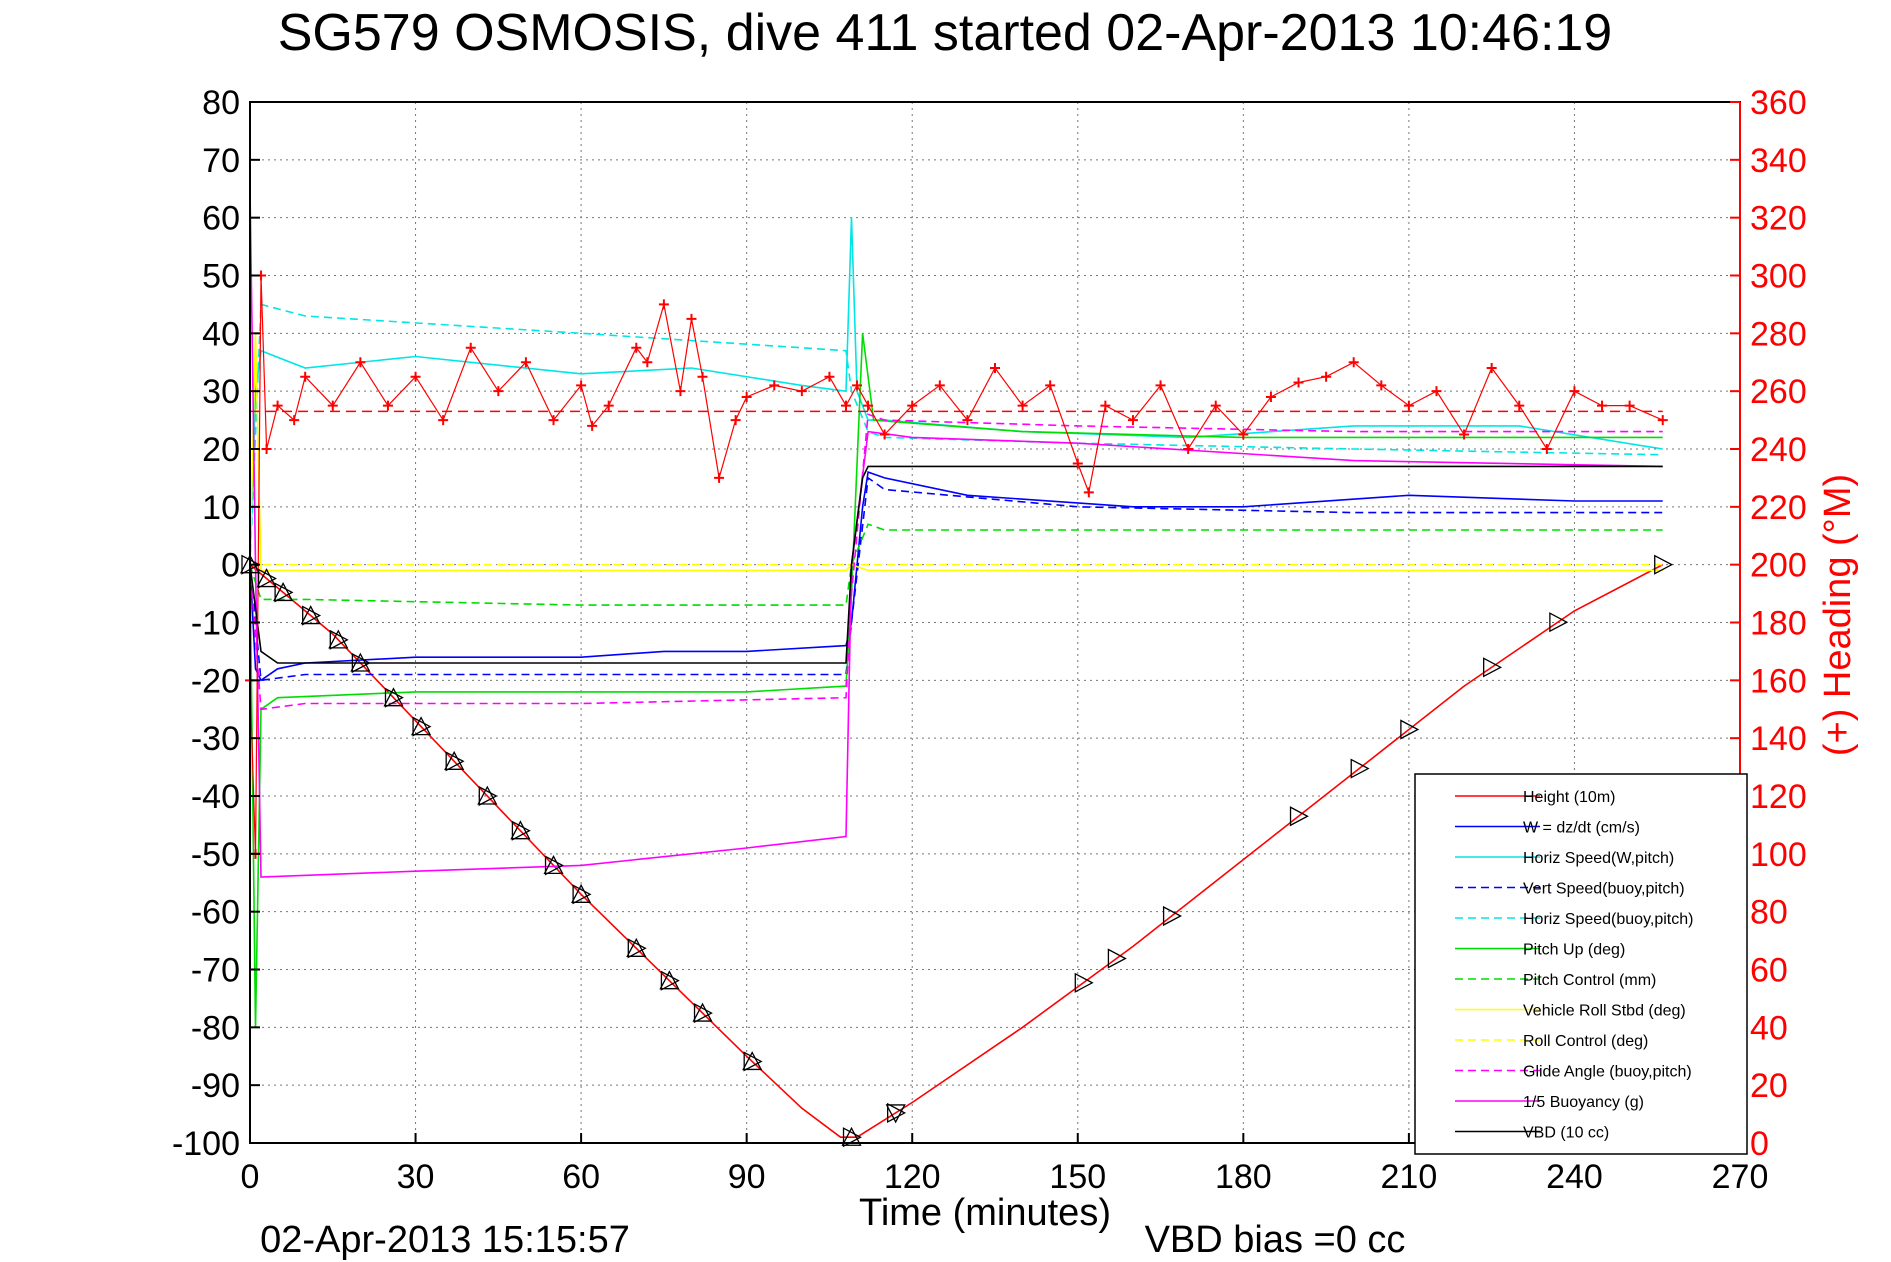 This screenshot has height=1262, width=1891. Describe the element at coordinates (221, 508) in the screenshot. I see `y-tick-label: 10` at that location.